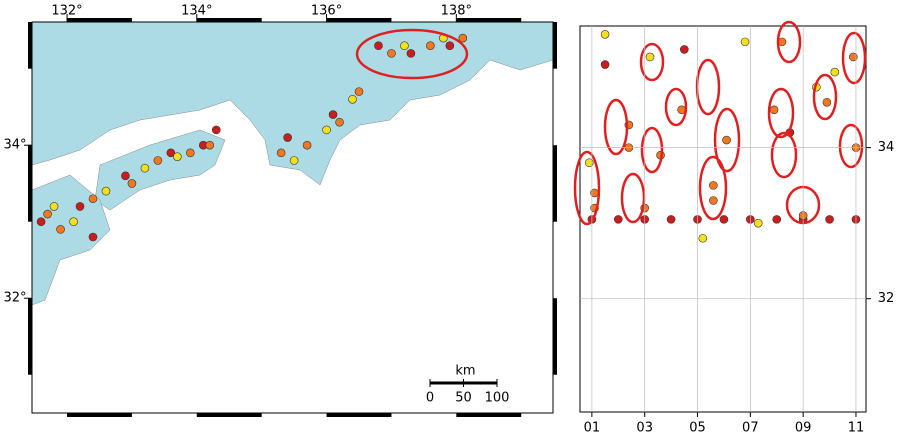 The width and height of the screenshot is (906, 436). Describe the element at coordinates (66, 11) in the screenshot. I see `x-tick-label: 132°` at that location.